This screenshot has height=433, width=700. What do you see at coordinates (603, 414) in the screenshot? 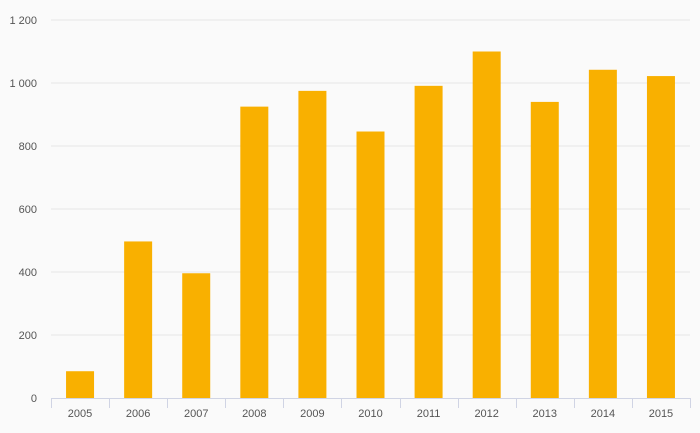
I see `x-tick-label: 2014` at bounding box center [603, 414].